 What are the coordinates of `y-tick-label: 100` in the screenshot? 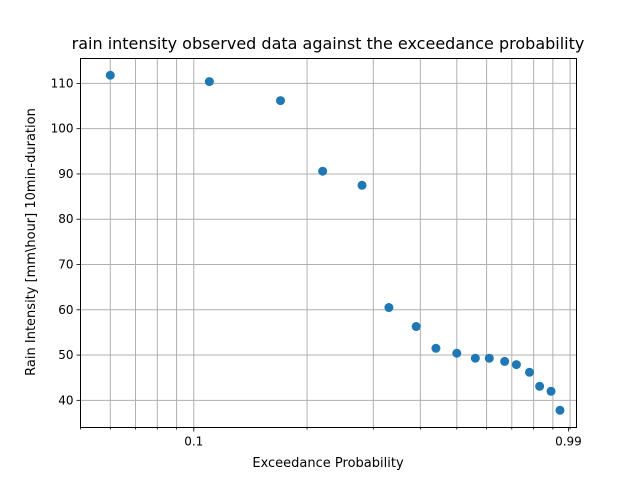 It's located at (62, 129).